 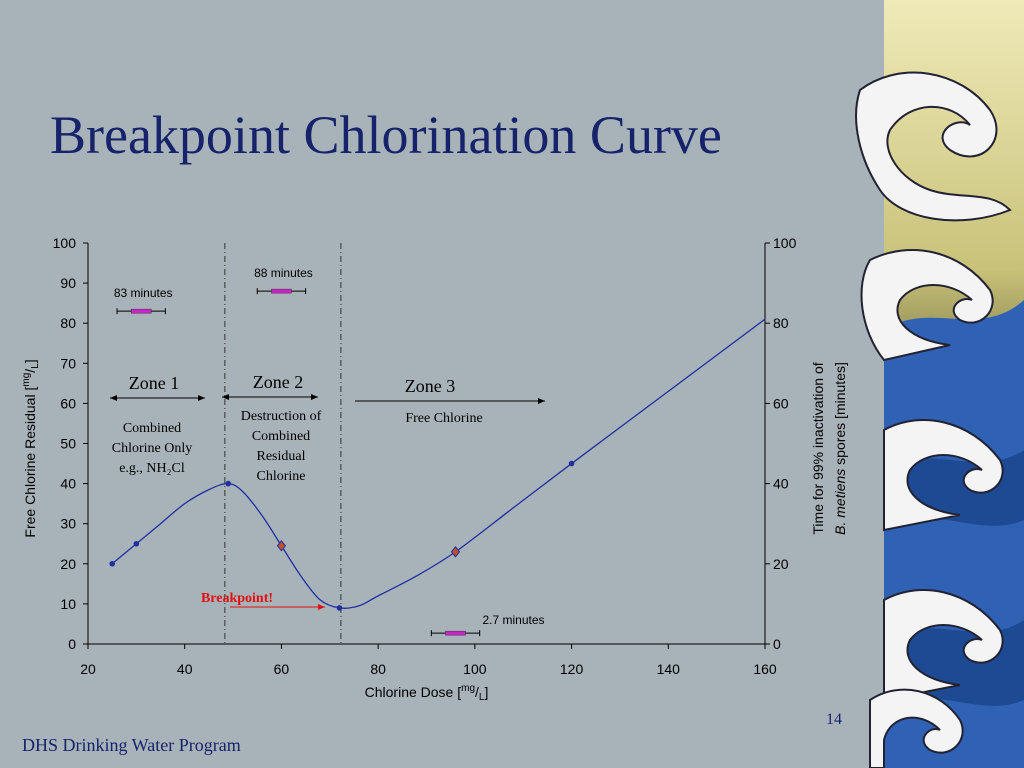 I want to click on x-tick-label: 60, so click(x=282, y=669).